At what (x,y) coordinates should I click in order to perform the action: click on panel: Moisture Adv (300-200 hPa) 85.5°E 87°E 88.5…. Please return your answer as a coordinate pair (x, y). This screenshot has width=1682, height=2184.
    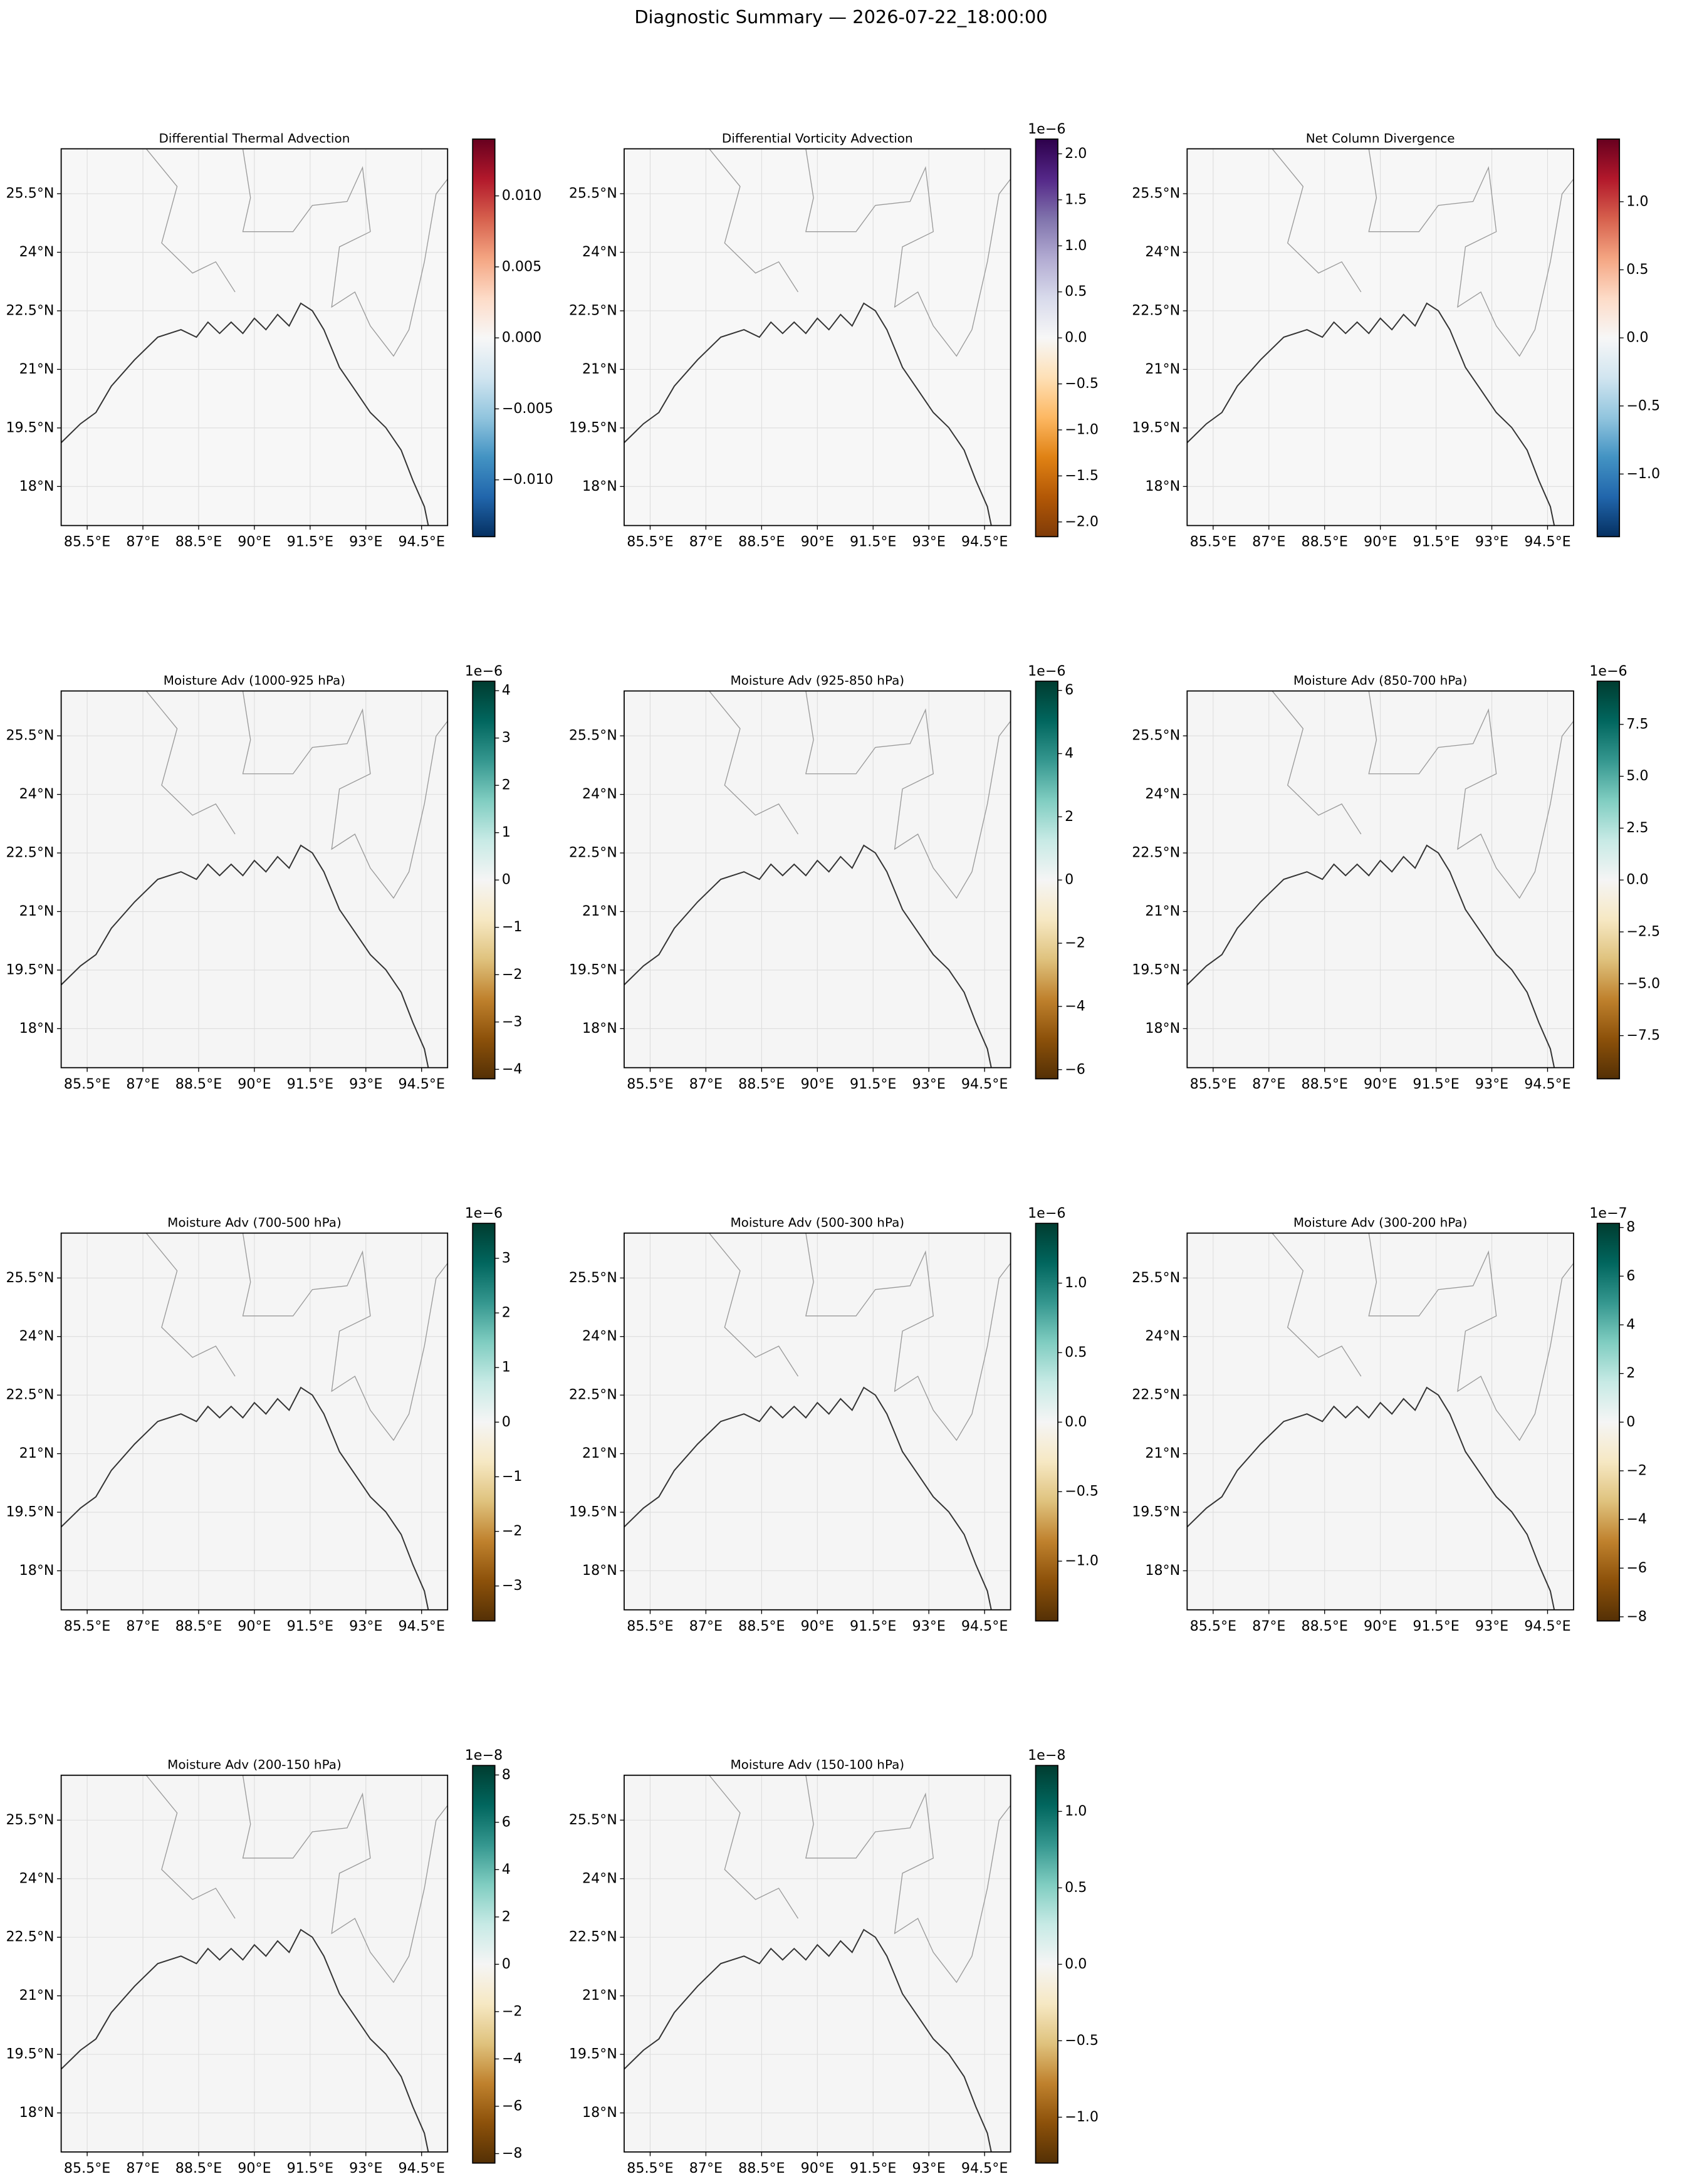
    Looking at the image, I should click on (1389, 1419).